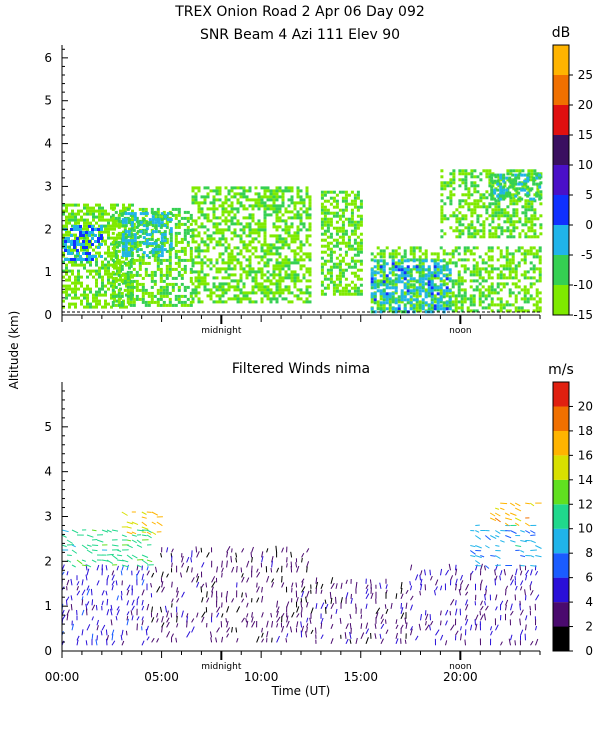 The image size is (600, 750). What do you see at coordinates (585, 529) in the screenshot?
I see `colorbar-tick-label: 10` at bounding box center [585, 529].